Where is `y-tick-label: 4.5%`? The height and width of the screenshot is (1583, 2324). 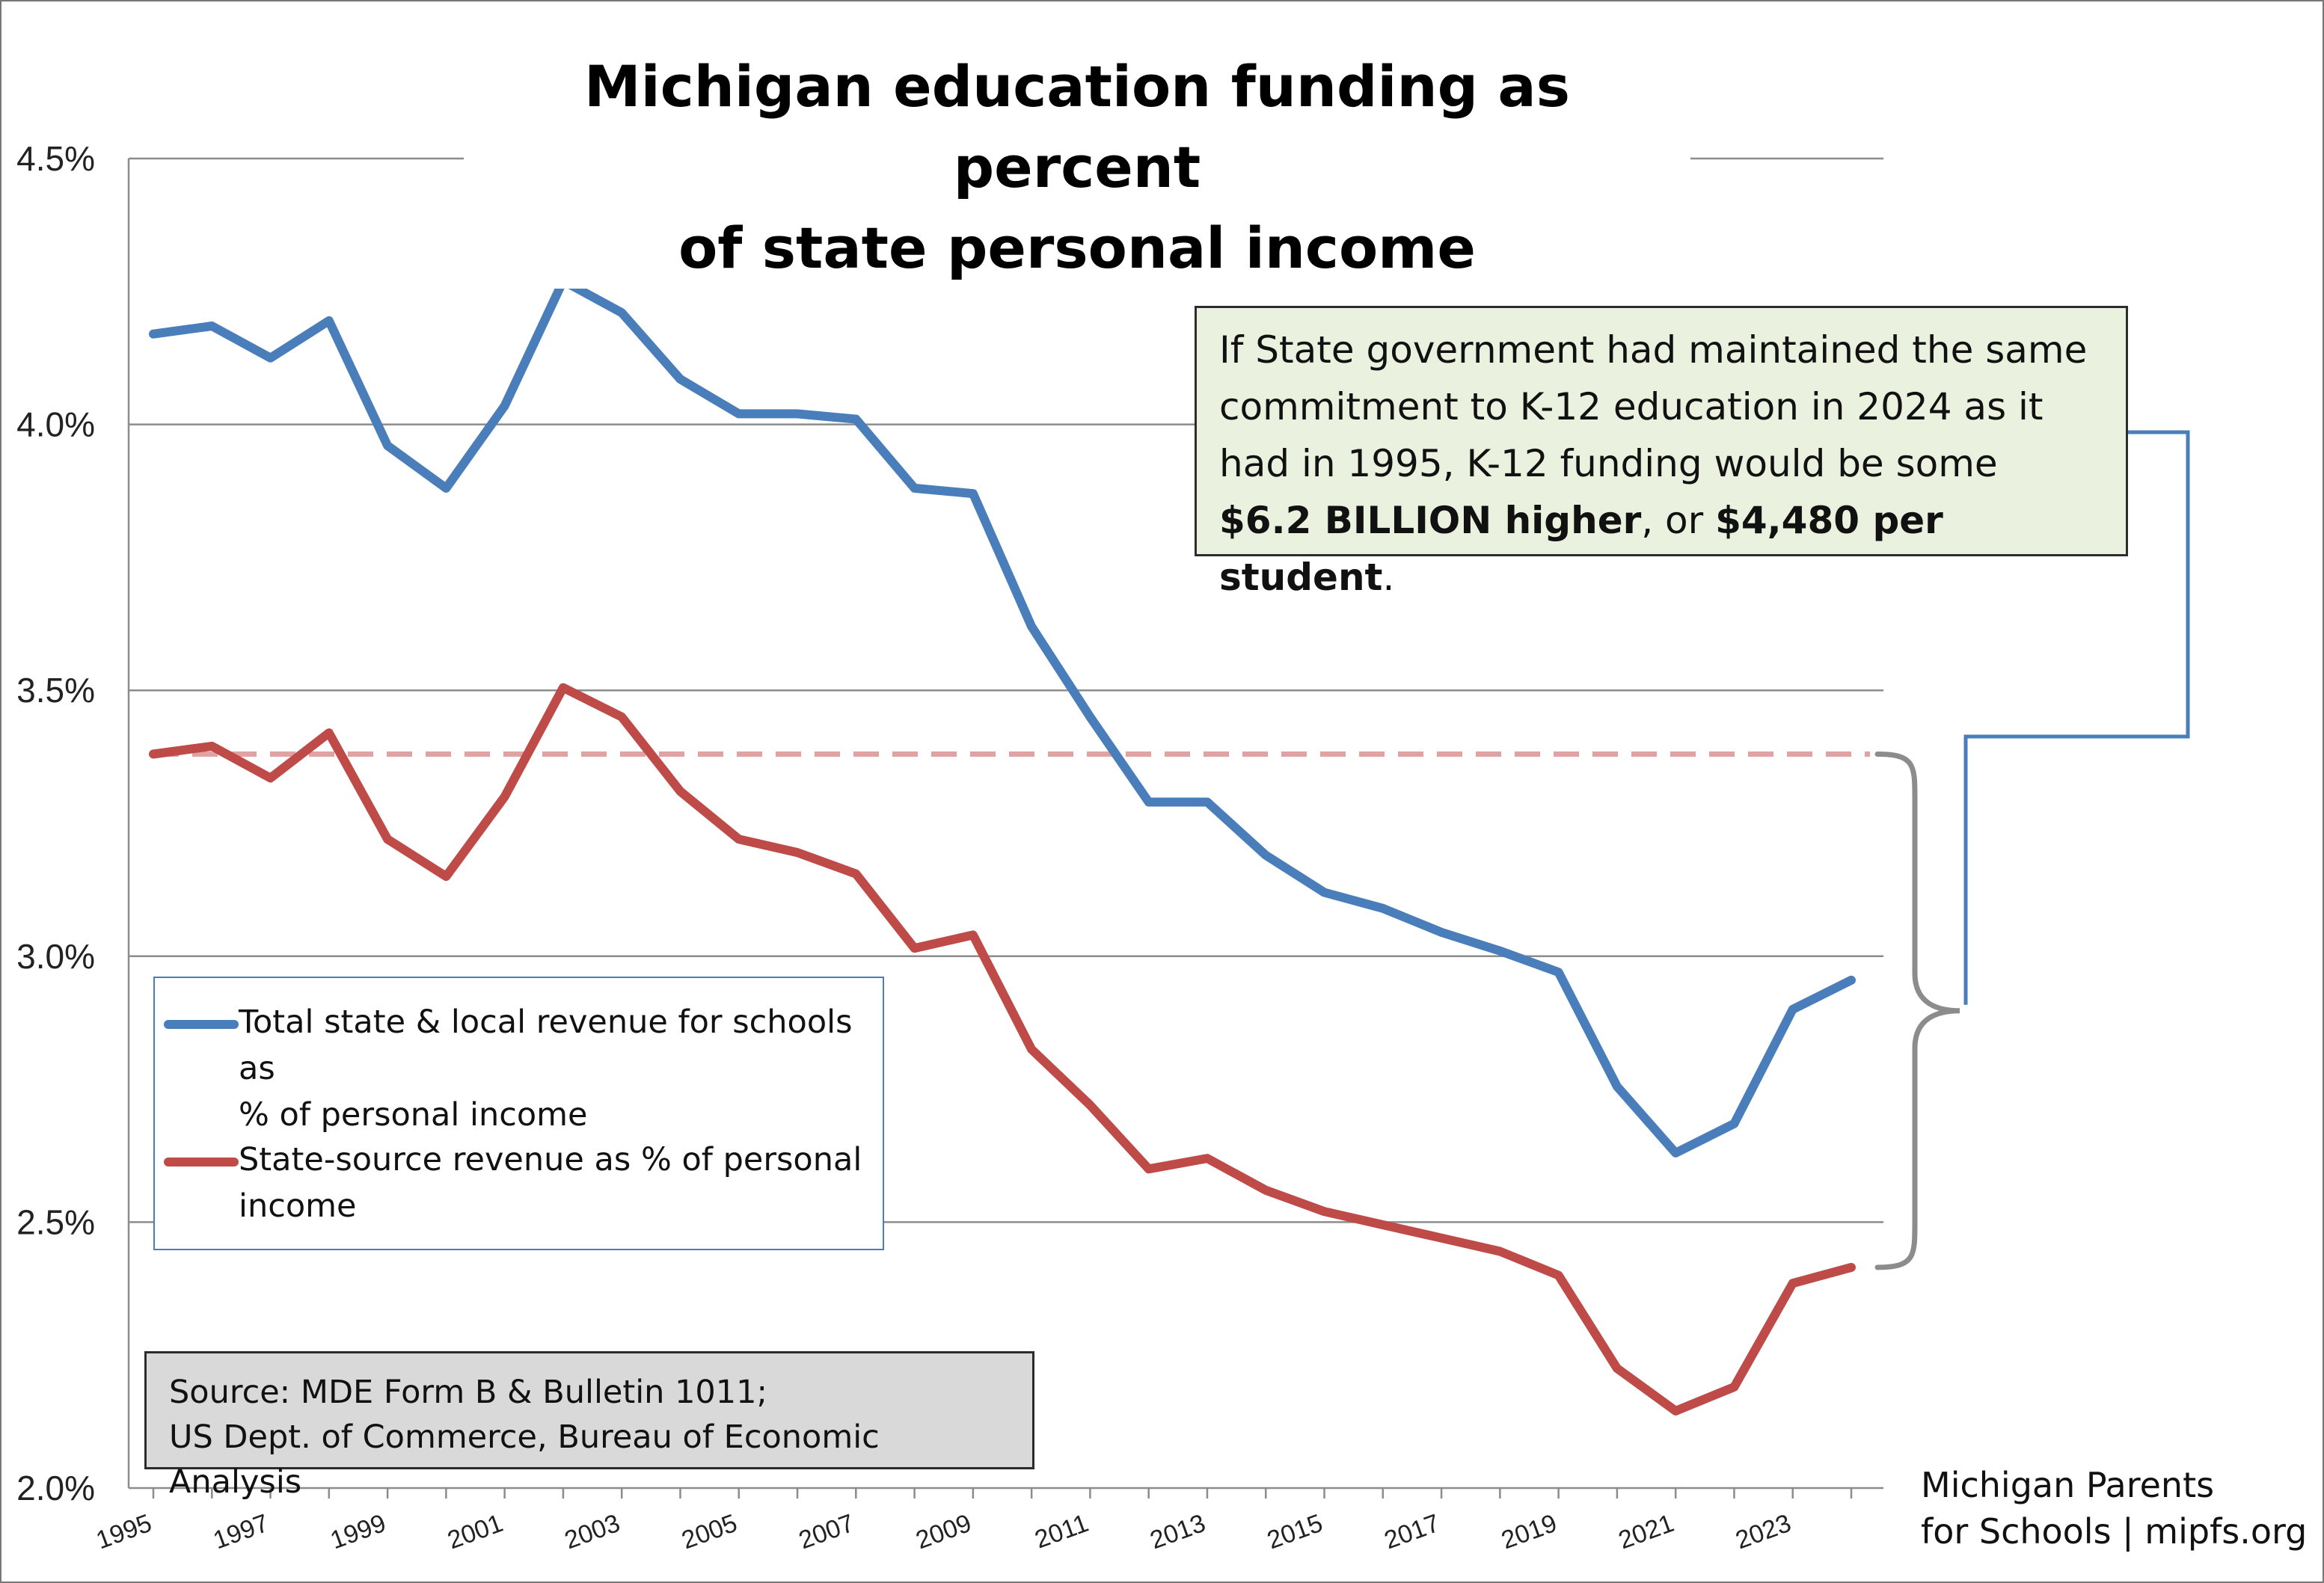 y-tick-label: 4.5% is located at coordinates (55, 158).